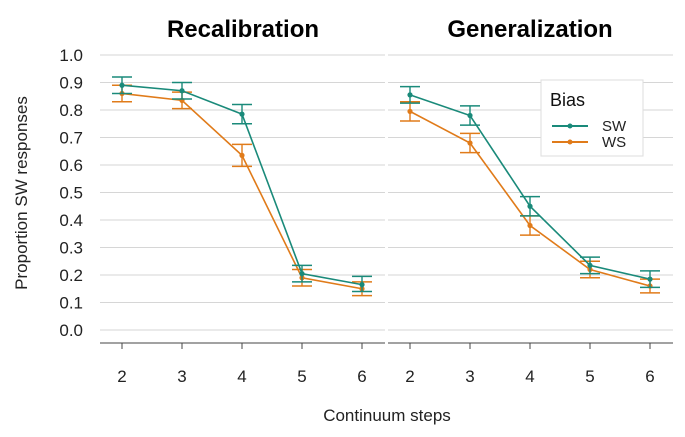  Describe the element at coordinates (614, 126) in the screenshot. I see `legend-label-sw: SW` at that location.